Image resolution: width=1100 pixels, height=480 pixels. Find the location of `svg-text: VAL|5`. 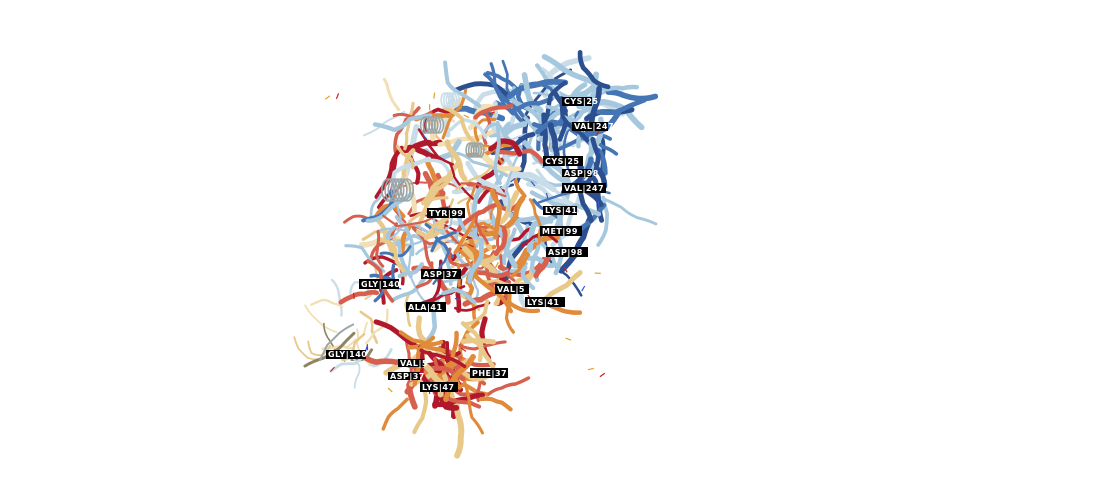

svg-text: VAL|5 is located at coordinates (511, 289).